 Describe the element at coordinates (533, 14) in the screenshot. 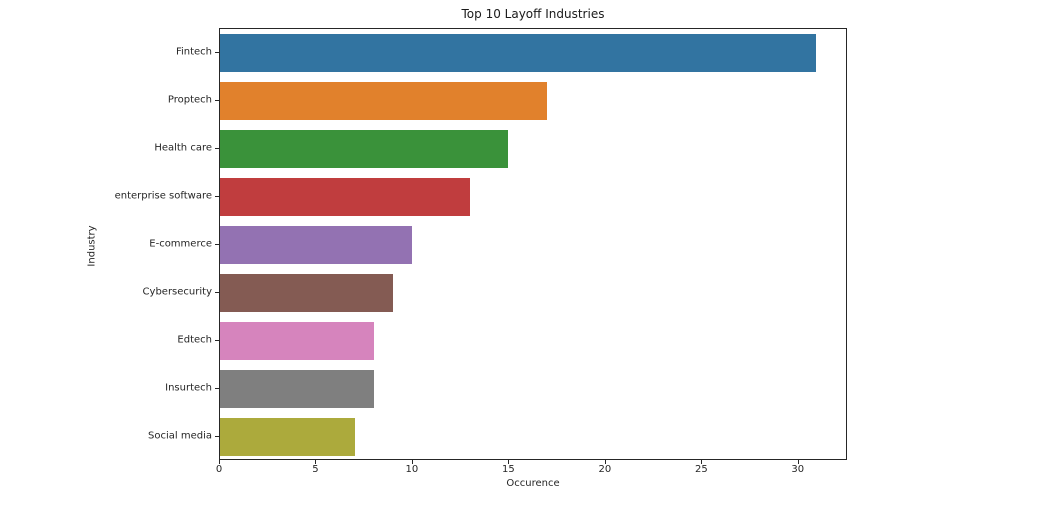

I see `chart-title: Top 10 Layoff Industries` at that location.